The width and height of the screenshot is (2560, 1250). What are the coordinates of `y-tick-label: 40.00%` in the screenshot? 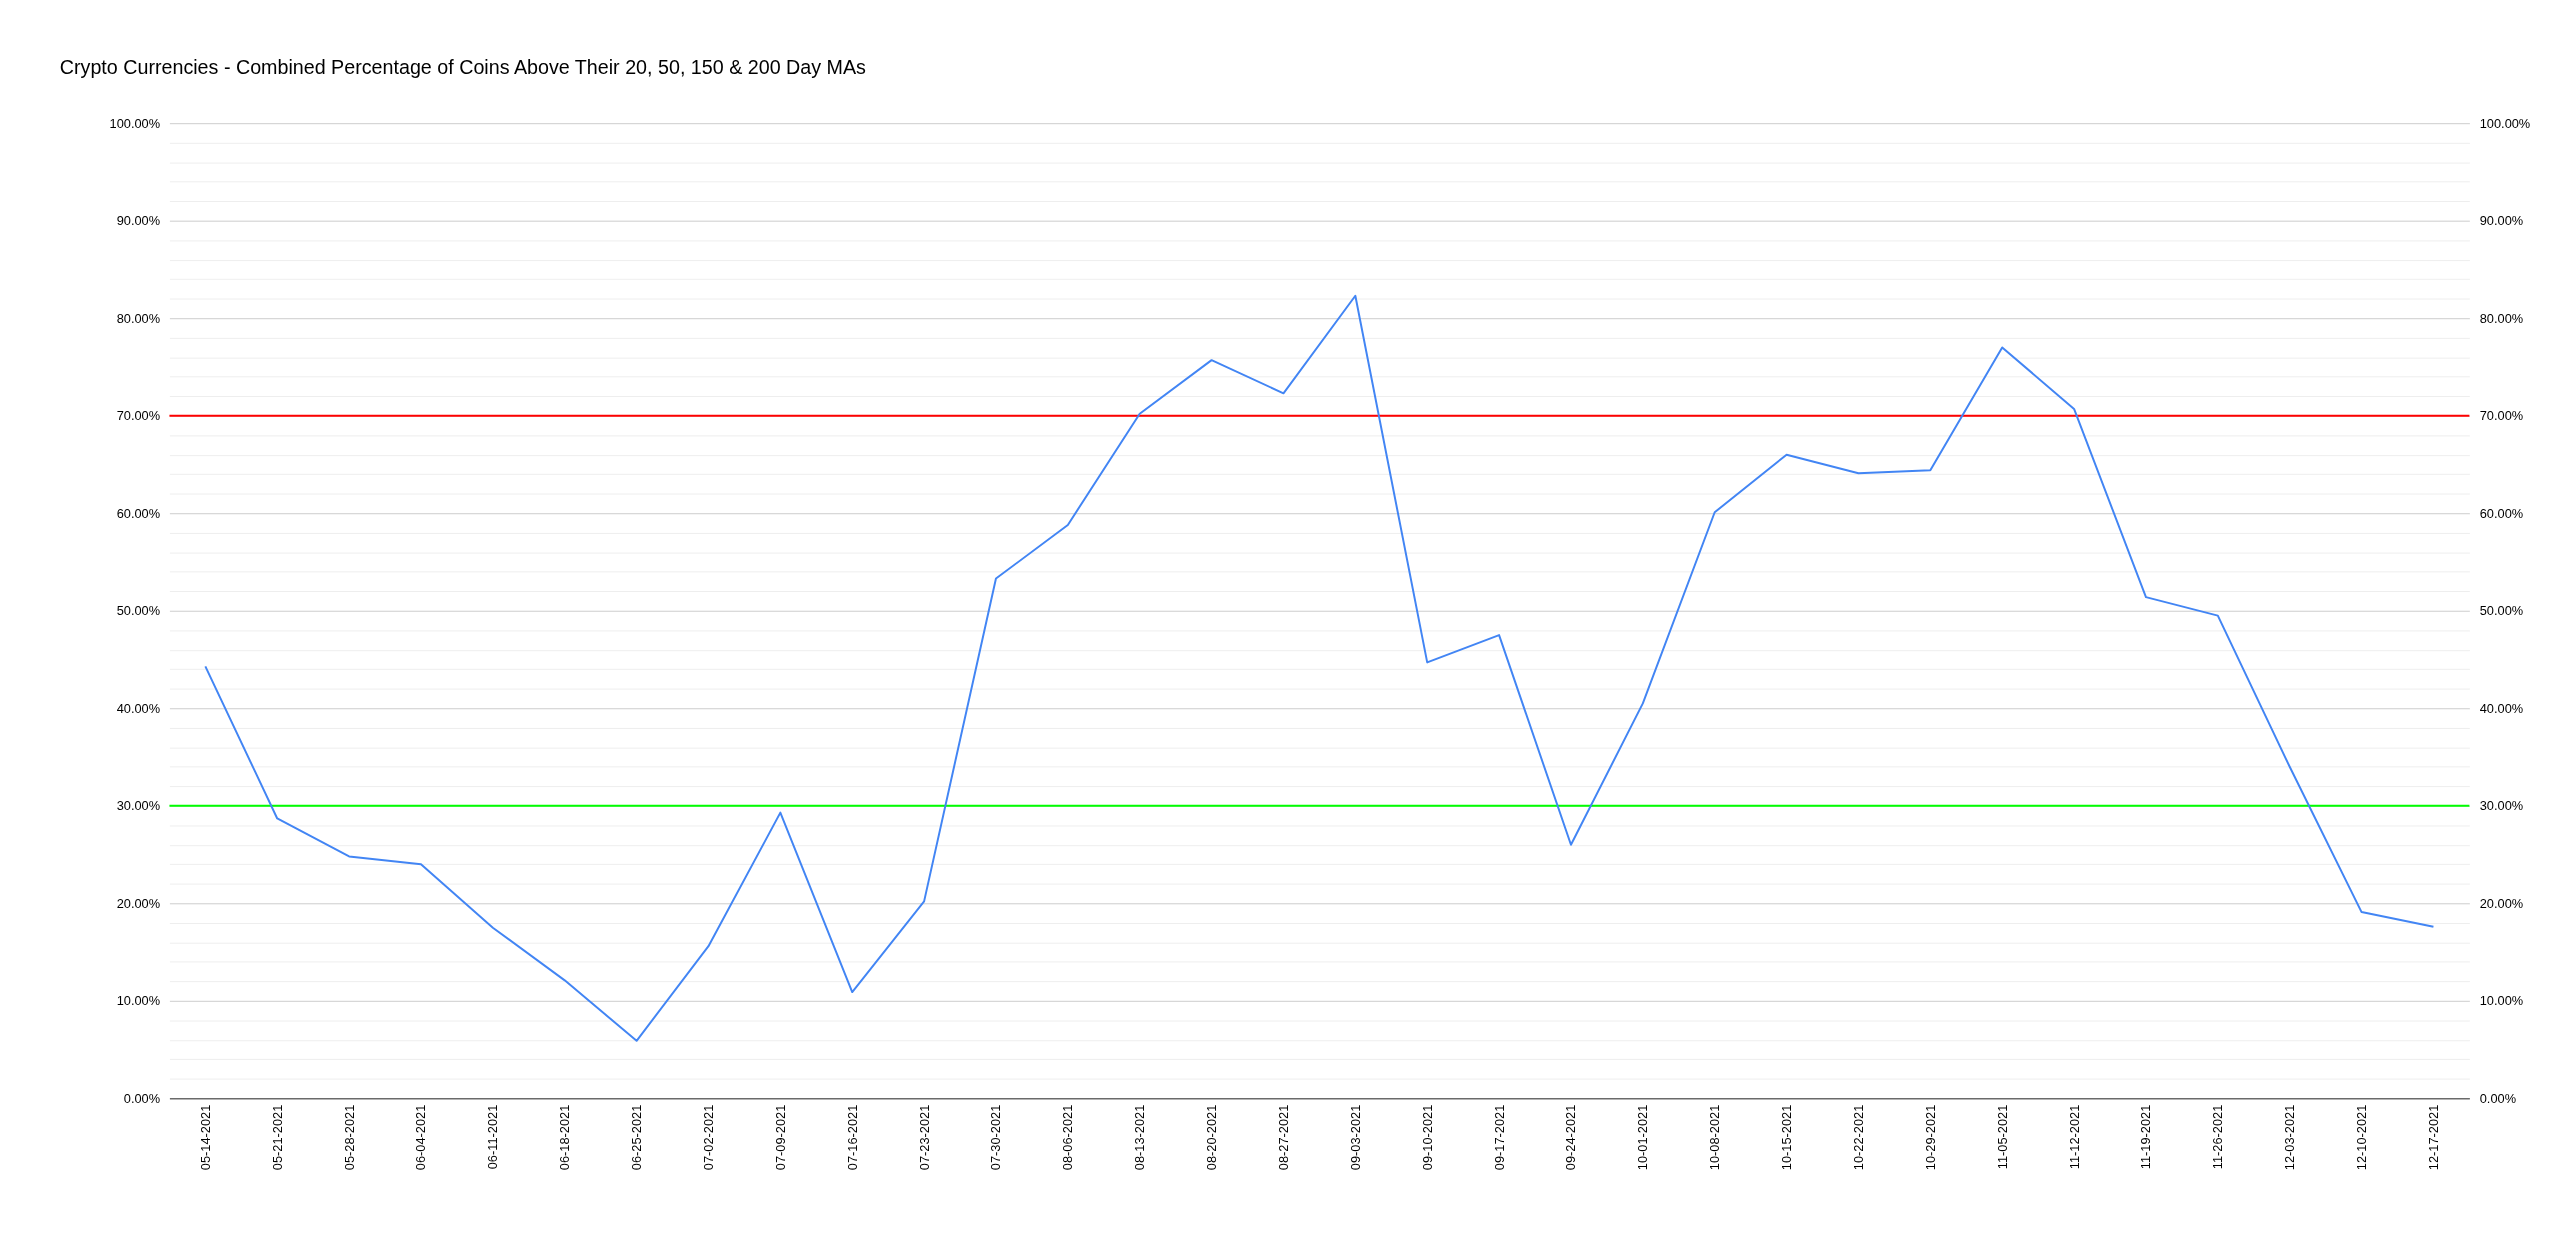 It's located at (138, 708).